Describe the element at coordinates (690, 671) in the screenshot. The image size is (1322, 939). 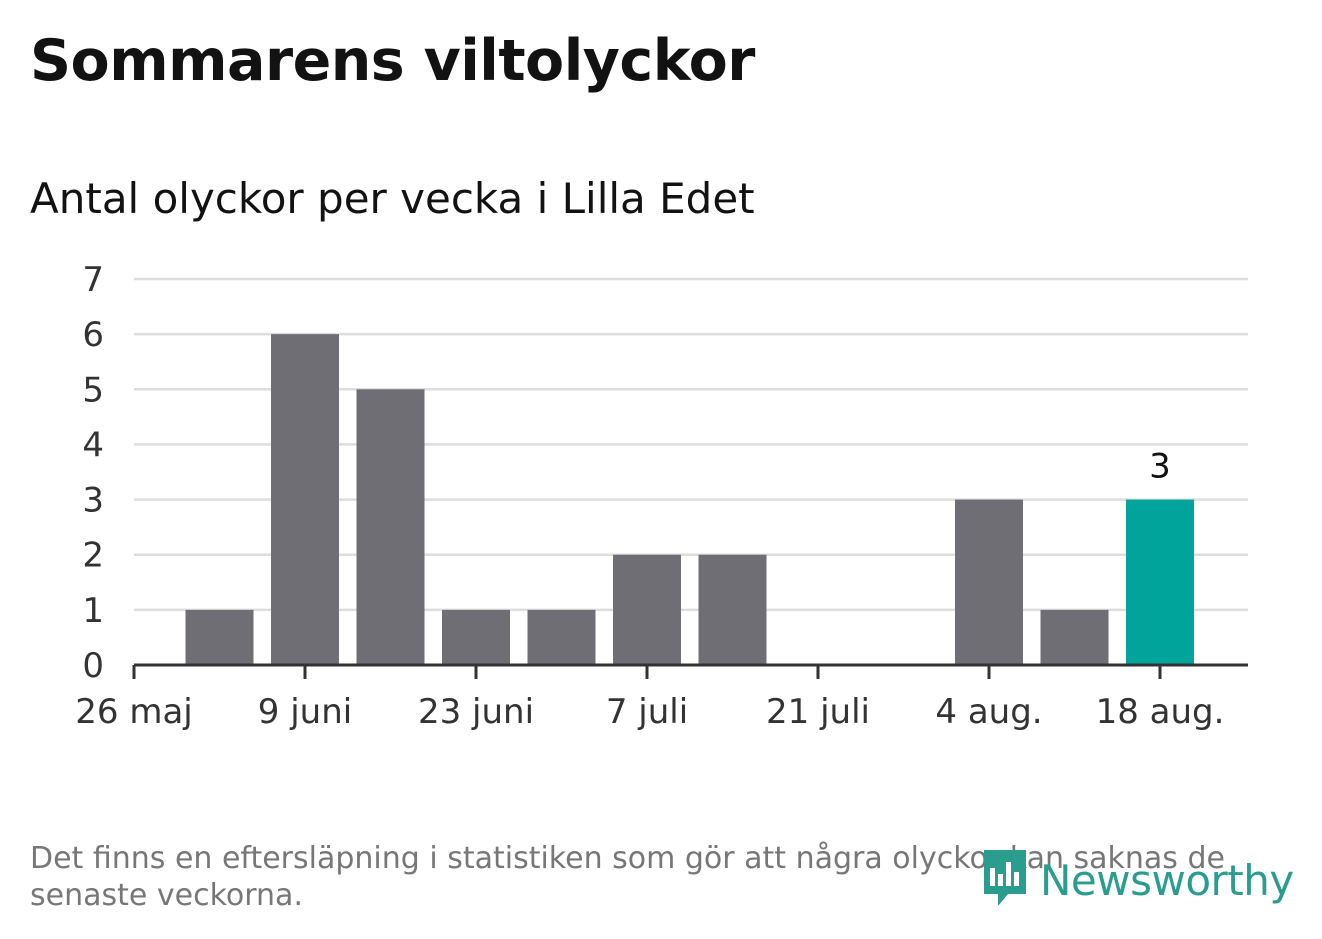
I see `x-axis` at that location.